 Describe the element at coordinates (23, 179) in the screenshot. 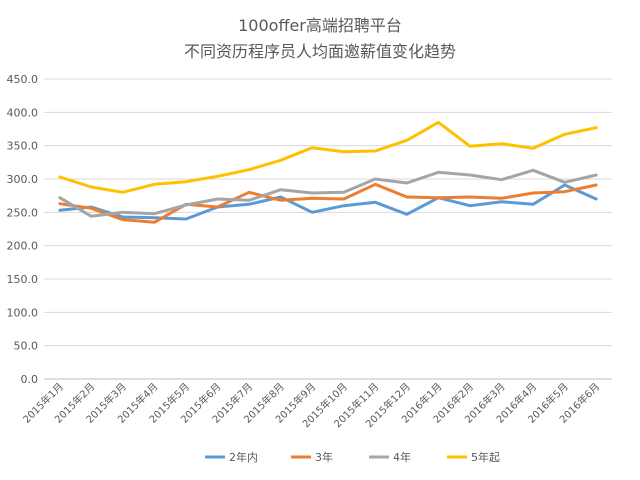

I see `y-tick-label: 300.0` at that location.